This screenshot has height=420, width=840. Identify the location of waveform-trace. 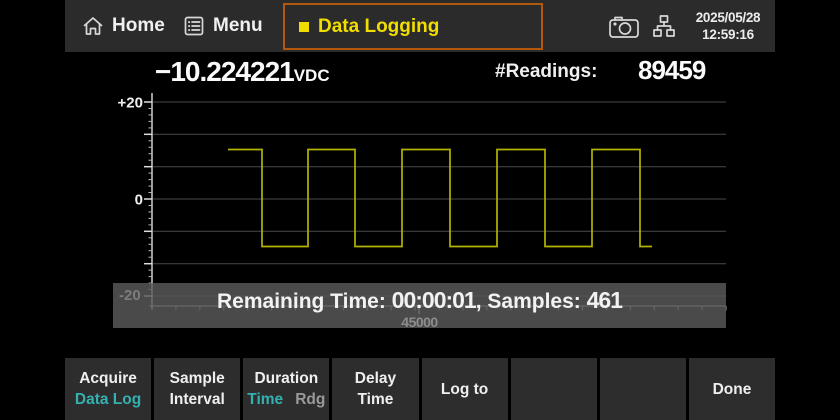
(440, 198).